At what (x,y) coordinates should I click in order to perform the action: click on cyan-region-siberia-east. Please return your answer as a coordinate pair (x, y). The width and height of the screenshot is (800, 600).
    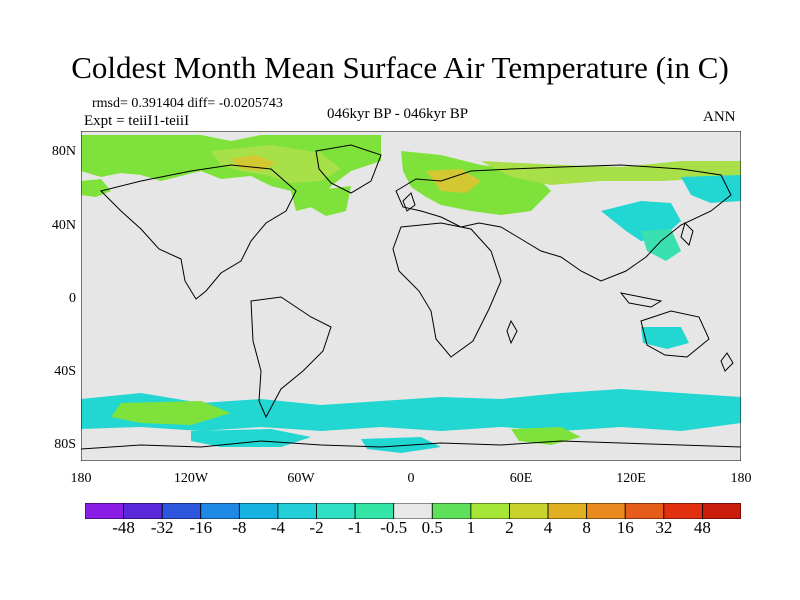
    Looking at the image, I should click on (711, 189).